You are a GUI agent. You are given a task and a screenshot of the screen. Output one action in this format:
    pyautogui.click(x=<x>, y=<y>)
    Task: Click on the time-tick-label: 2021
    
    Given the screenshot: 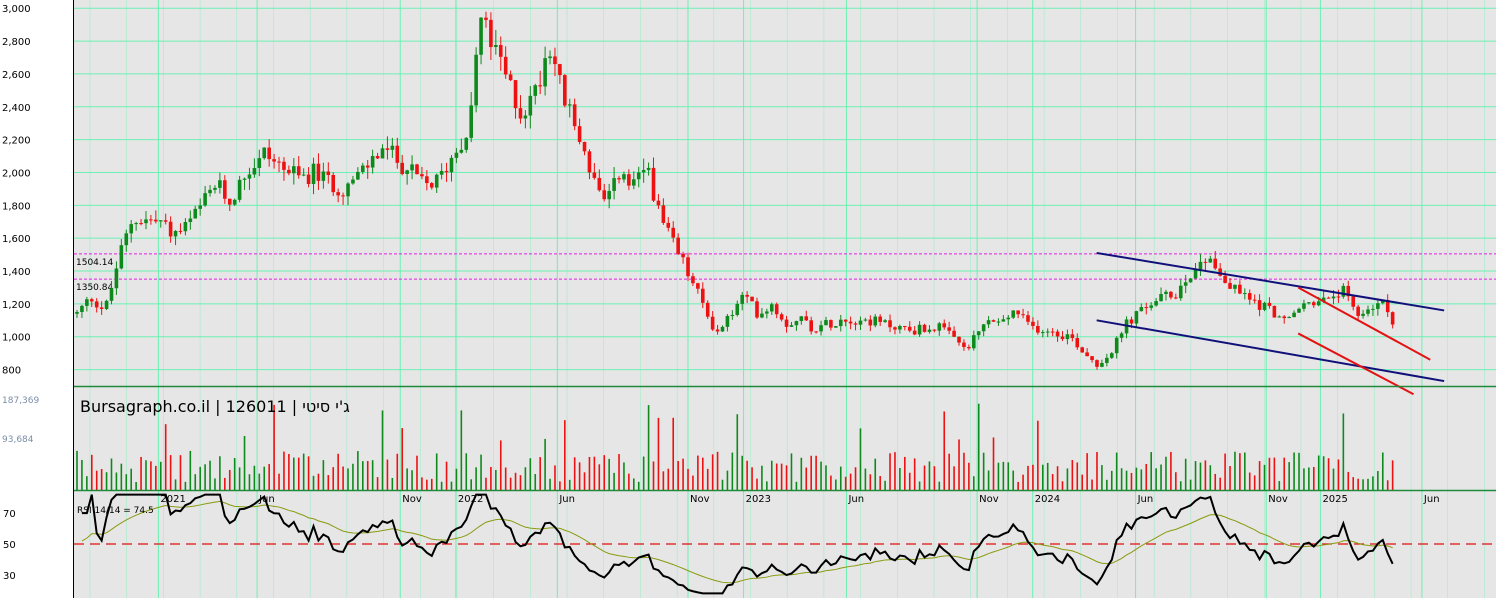 What is the action you would take?
    pyautogui.click(x=172, y=499)
    